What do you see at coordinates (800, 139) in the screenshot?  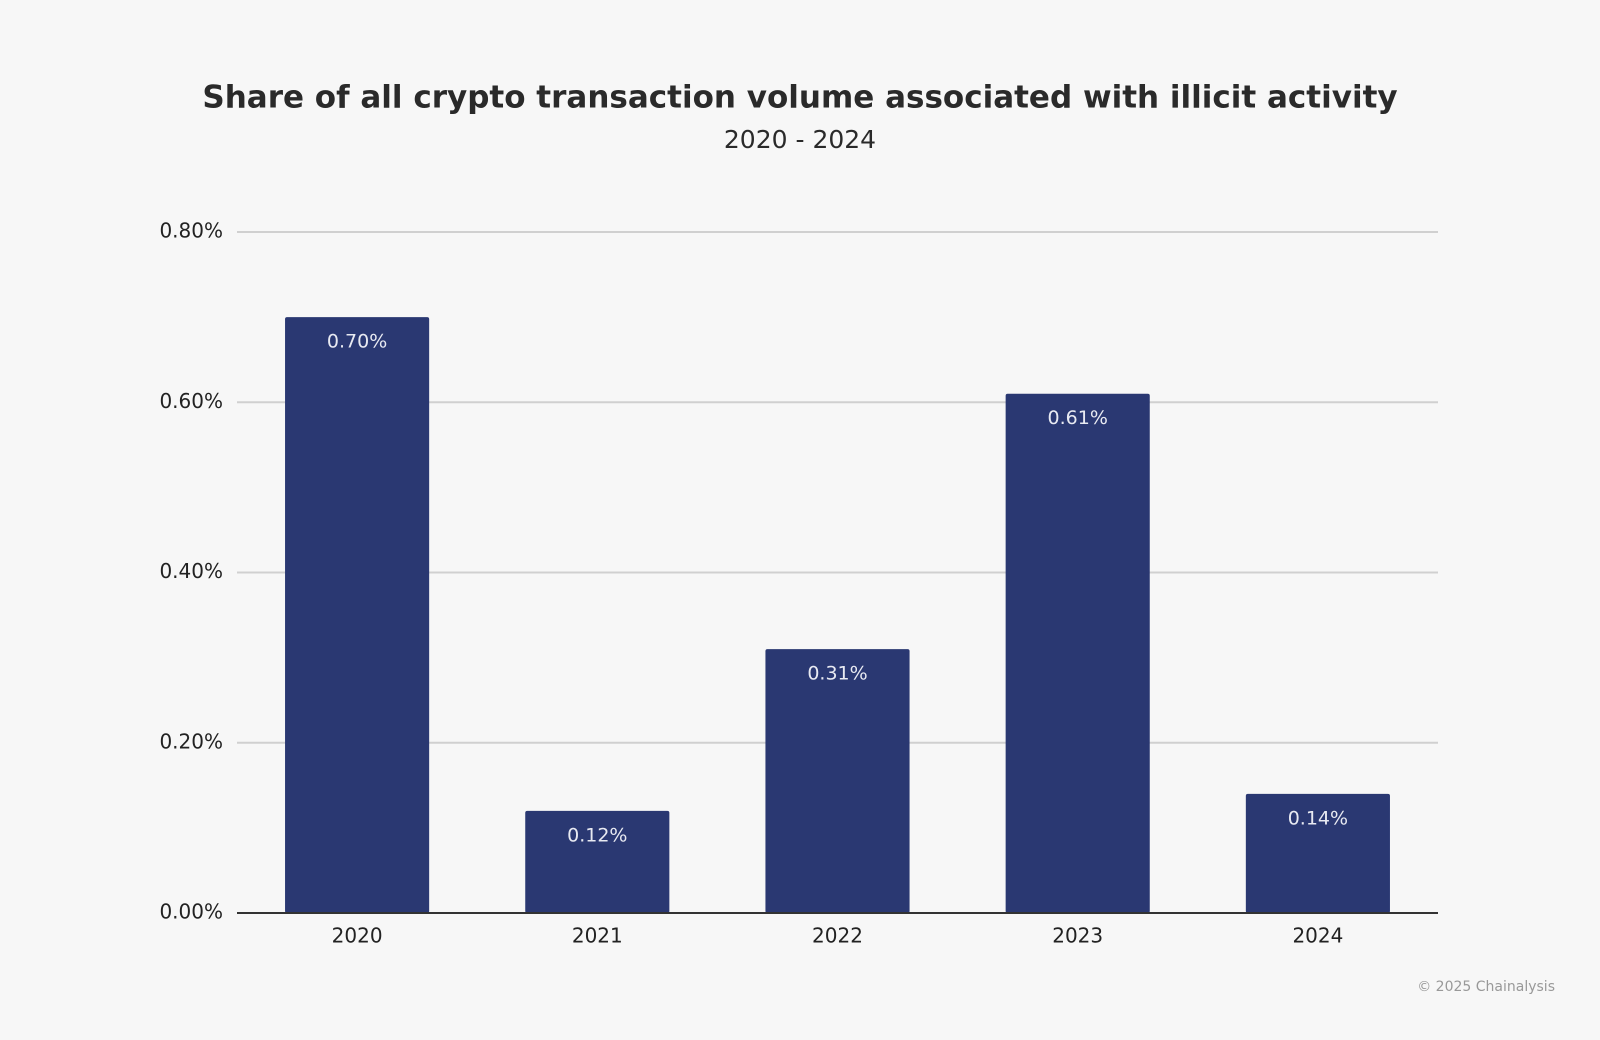 I see `chart-subtitle: 2020 - 2024` at bounding box center [800, 139].